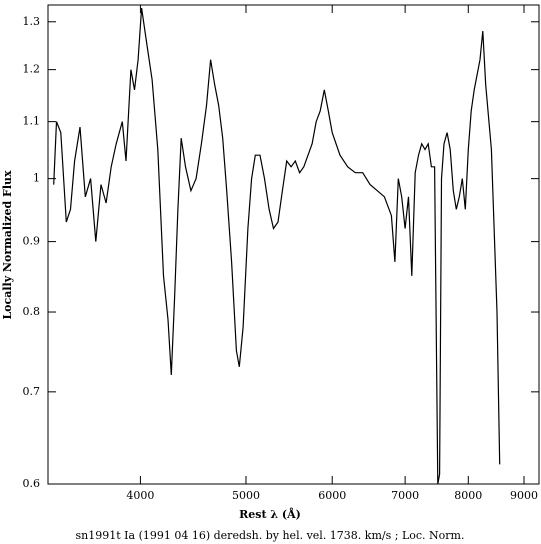  Describe the element at coordinates (468, 495) in the screenshot. I see `x-tick-label: 8000` at that location.